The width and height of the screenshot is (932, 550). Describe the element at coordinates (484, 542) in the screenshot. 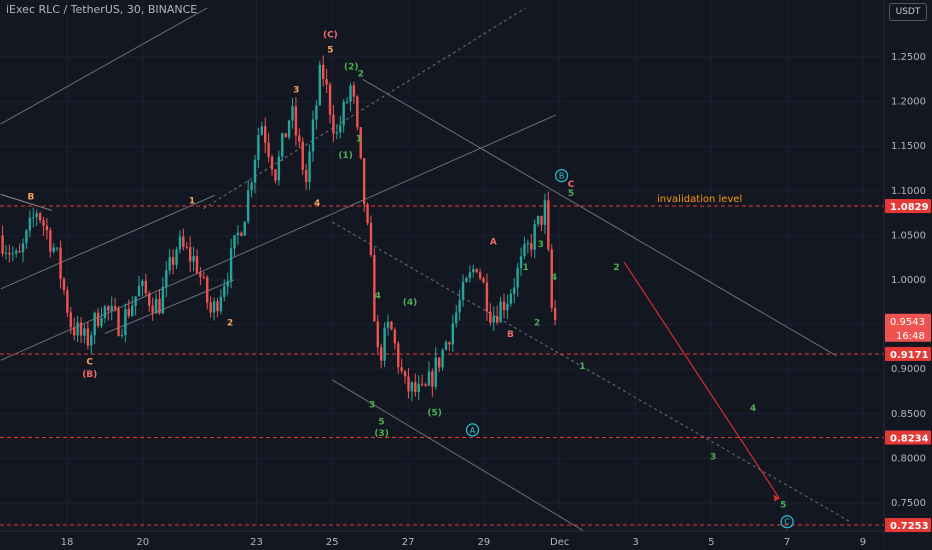

I see `x-tick-label: 29` at that location.